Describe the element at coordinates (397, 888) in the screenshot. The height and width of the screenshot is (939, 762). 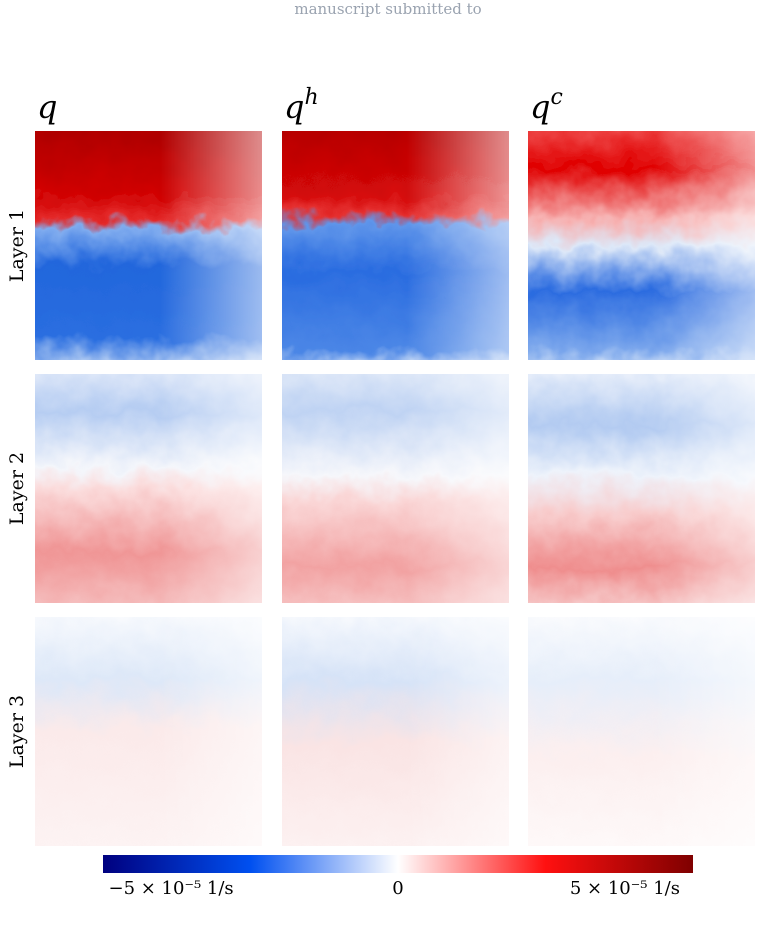
I see `colorbar-tick-label: 0` at that location.